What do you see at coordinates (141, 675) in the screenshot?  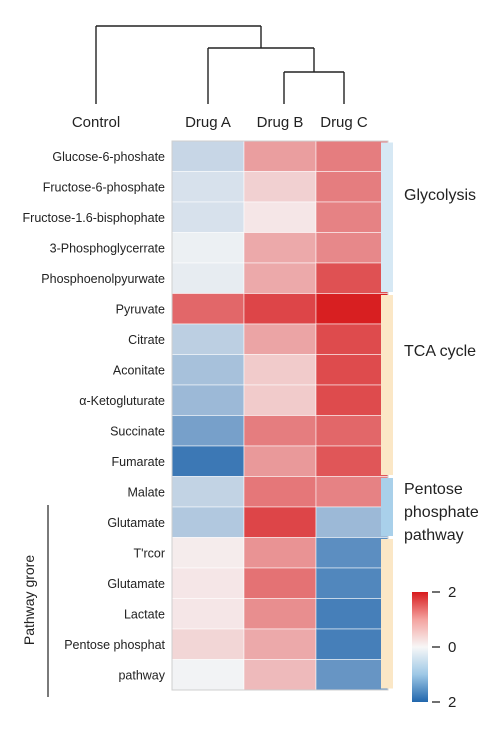 I see `row-label: pathway` at bounding box center [141, 675].